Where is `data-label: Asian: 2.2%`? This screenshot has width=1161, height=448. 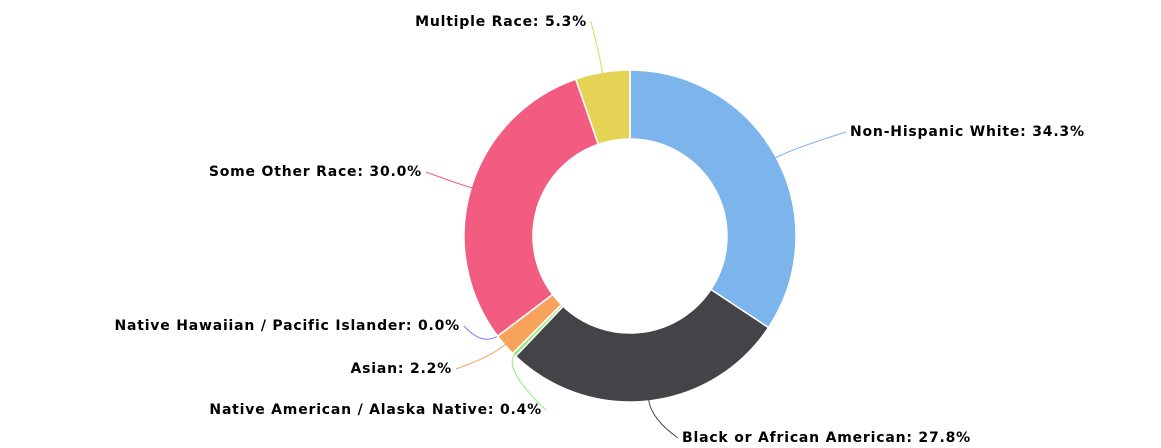
data-label: Asian: 2.2% is located at coordinates (401, 369).